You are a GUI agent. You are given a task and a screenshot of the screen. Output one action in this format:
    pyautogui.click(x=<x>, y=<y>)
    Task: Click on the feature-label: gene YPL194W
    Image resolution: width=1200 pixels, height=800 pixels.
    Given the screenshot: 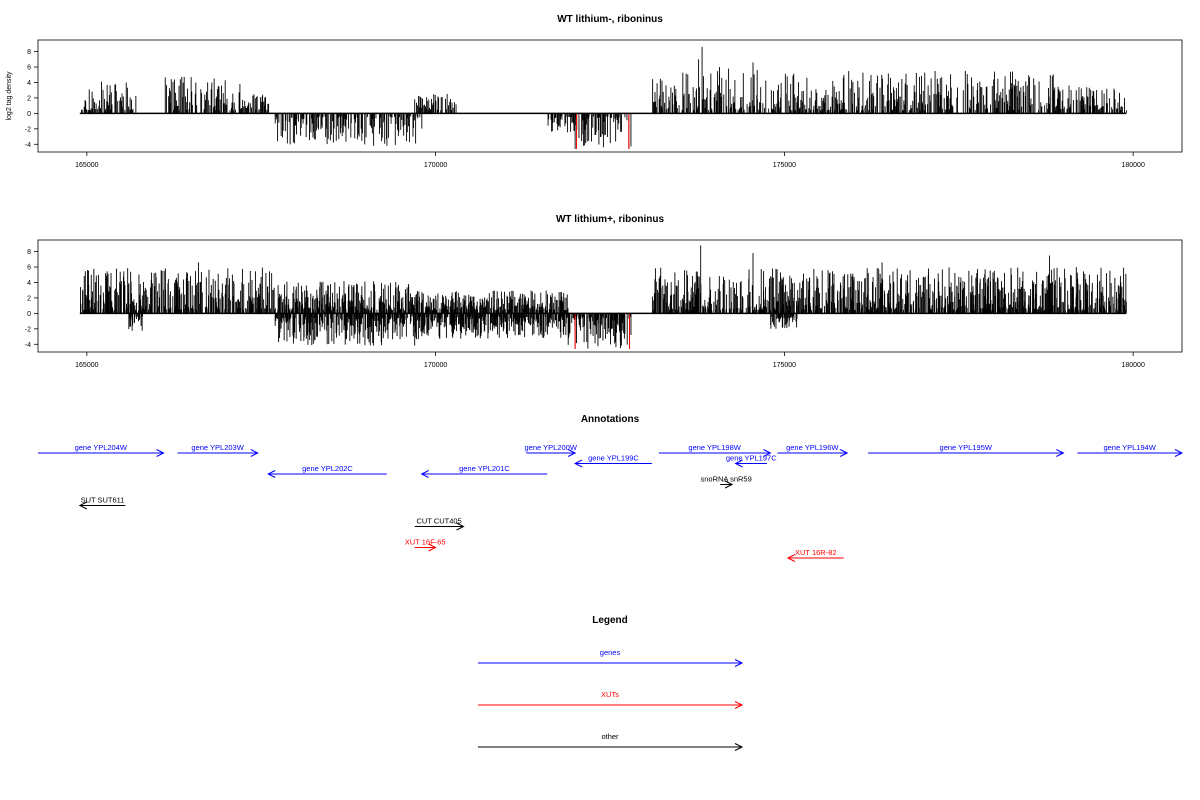 What is the action you would take?
    pyautogui.click(x=1129, y=447)
    